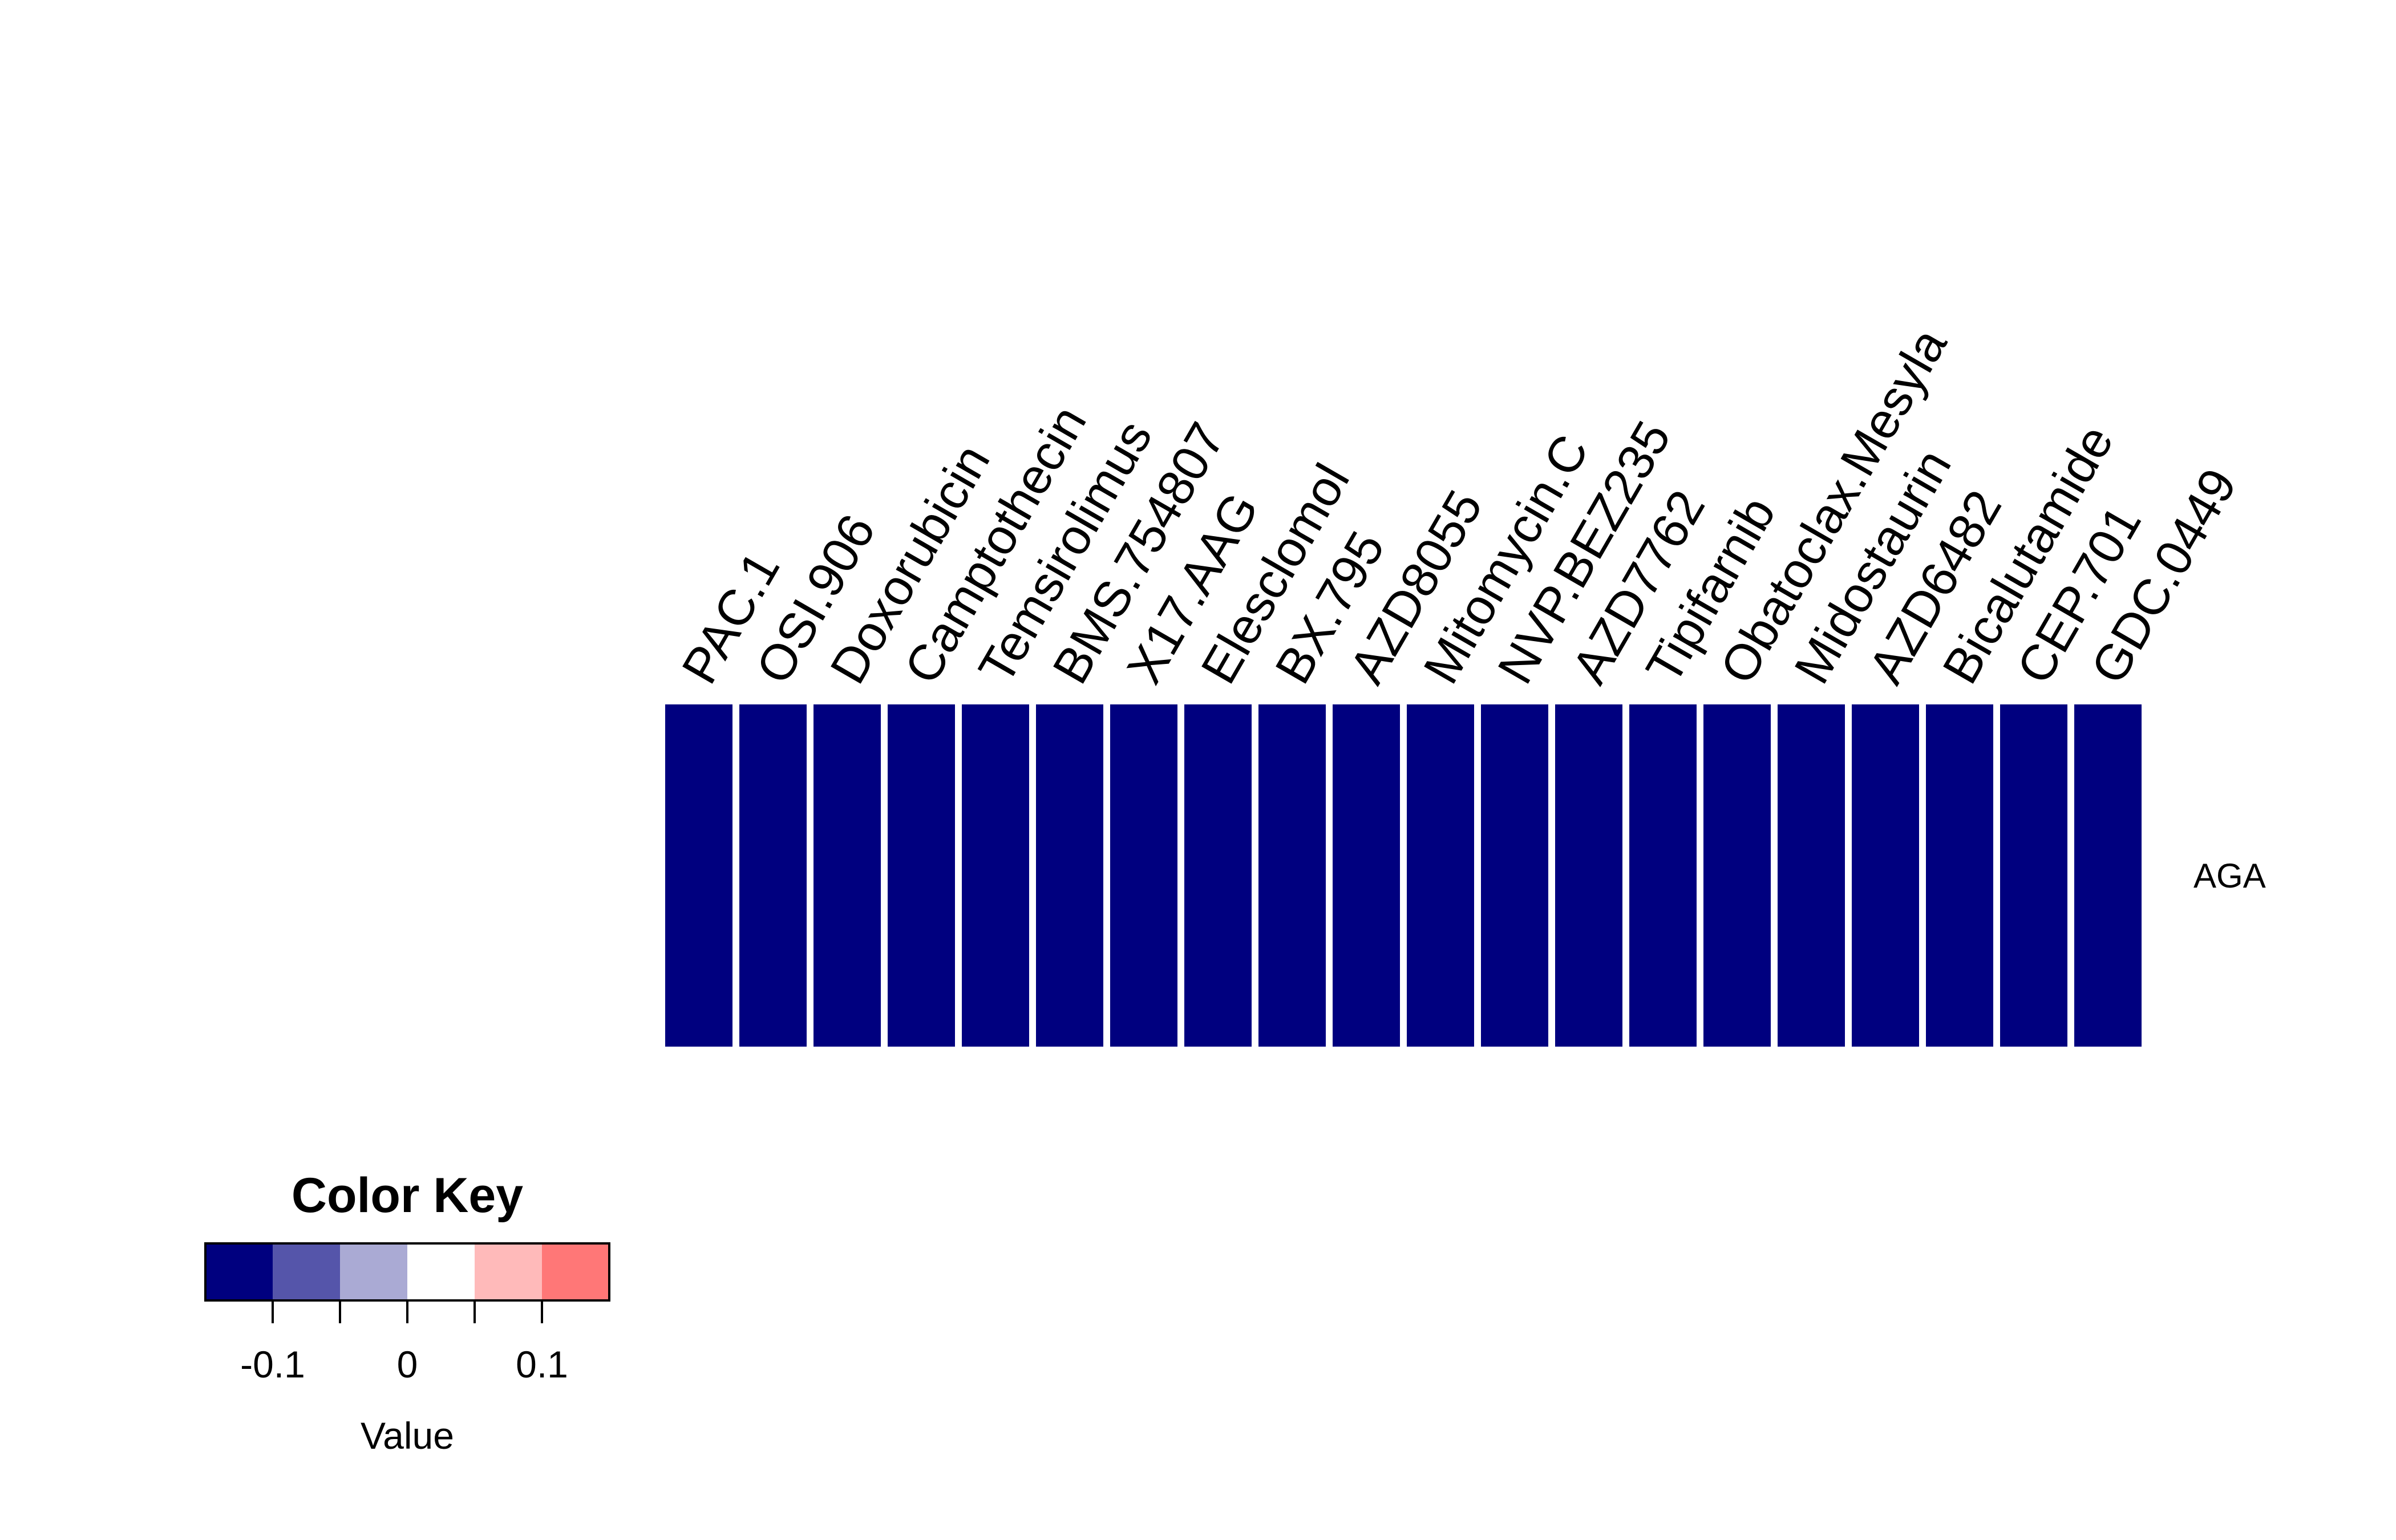  Describe the element at coordinates (404, 1343) in the screenshot. I see `color-key-ticks: -0.1 0 0.1` at that location.